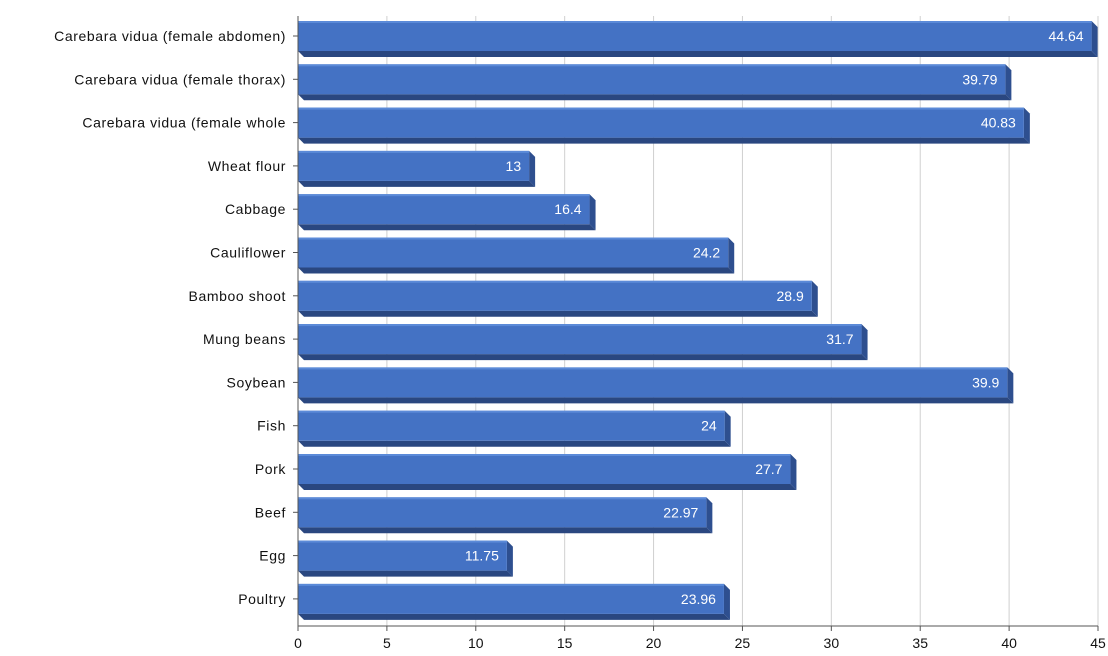  Describe the element at coordinates (417, 168) in the screenshot. I see `bar: 13` at that location.